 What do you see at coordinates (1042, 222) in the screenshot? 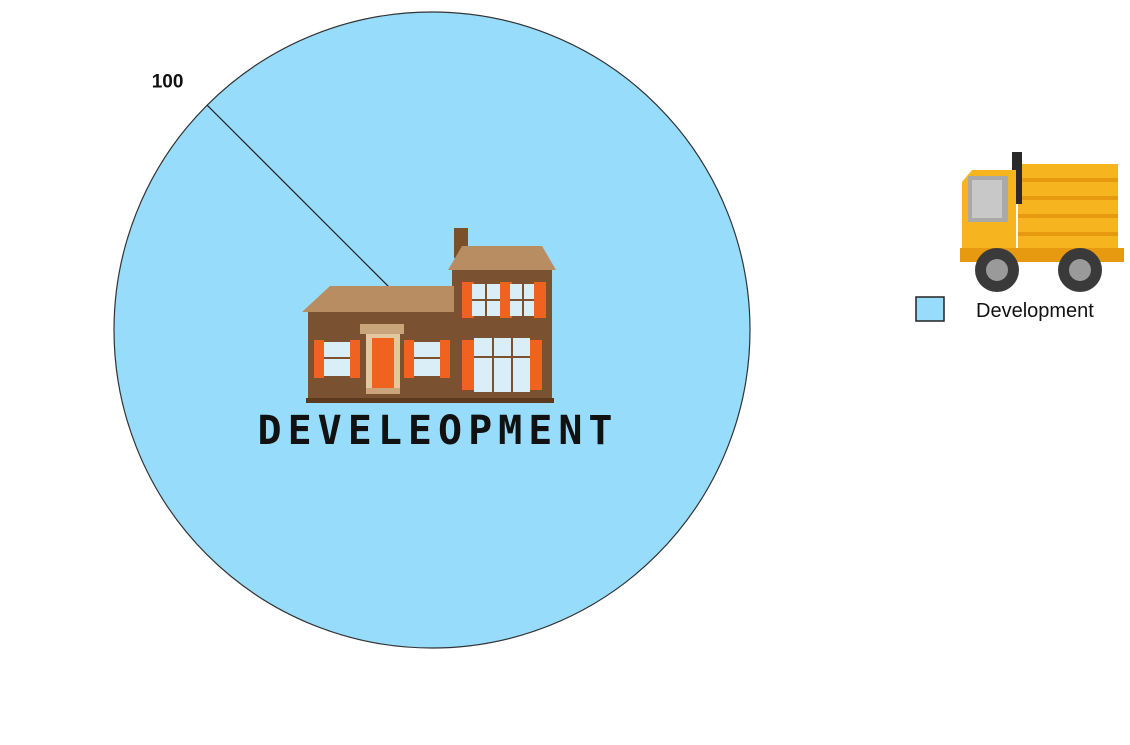
I see `truck-illustration` at bounding box center [1042, 222].